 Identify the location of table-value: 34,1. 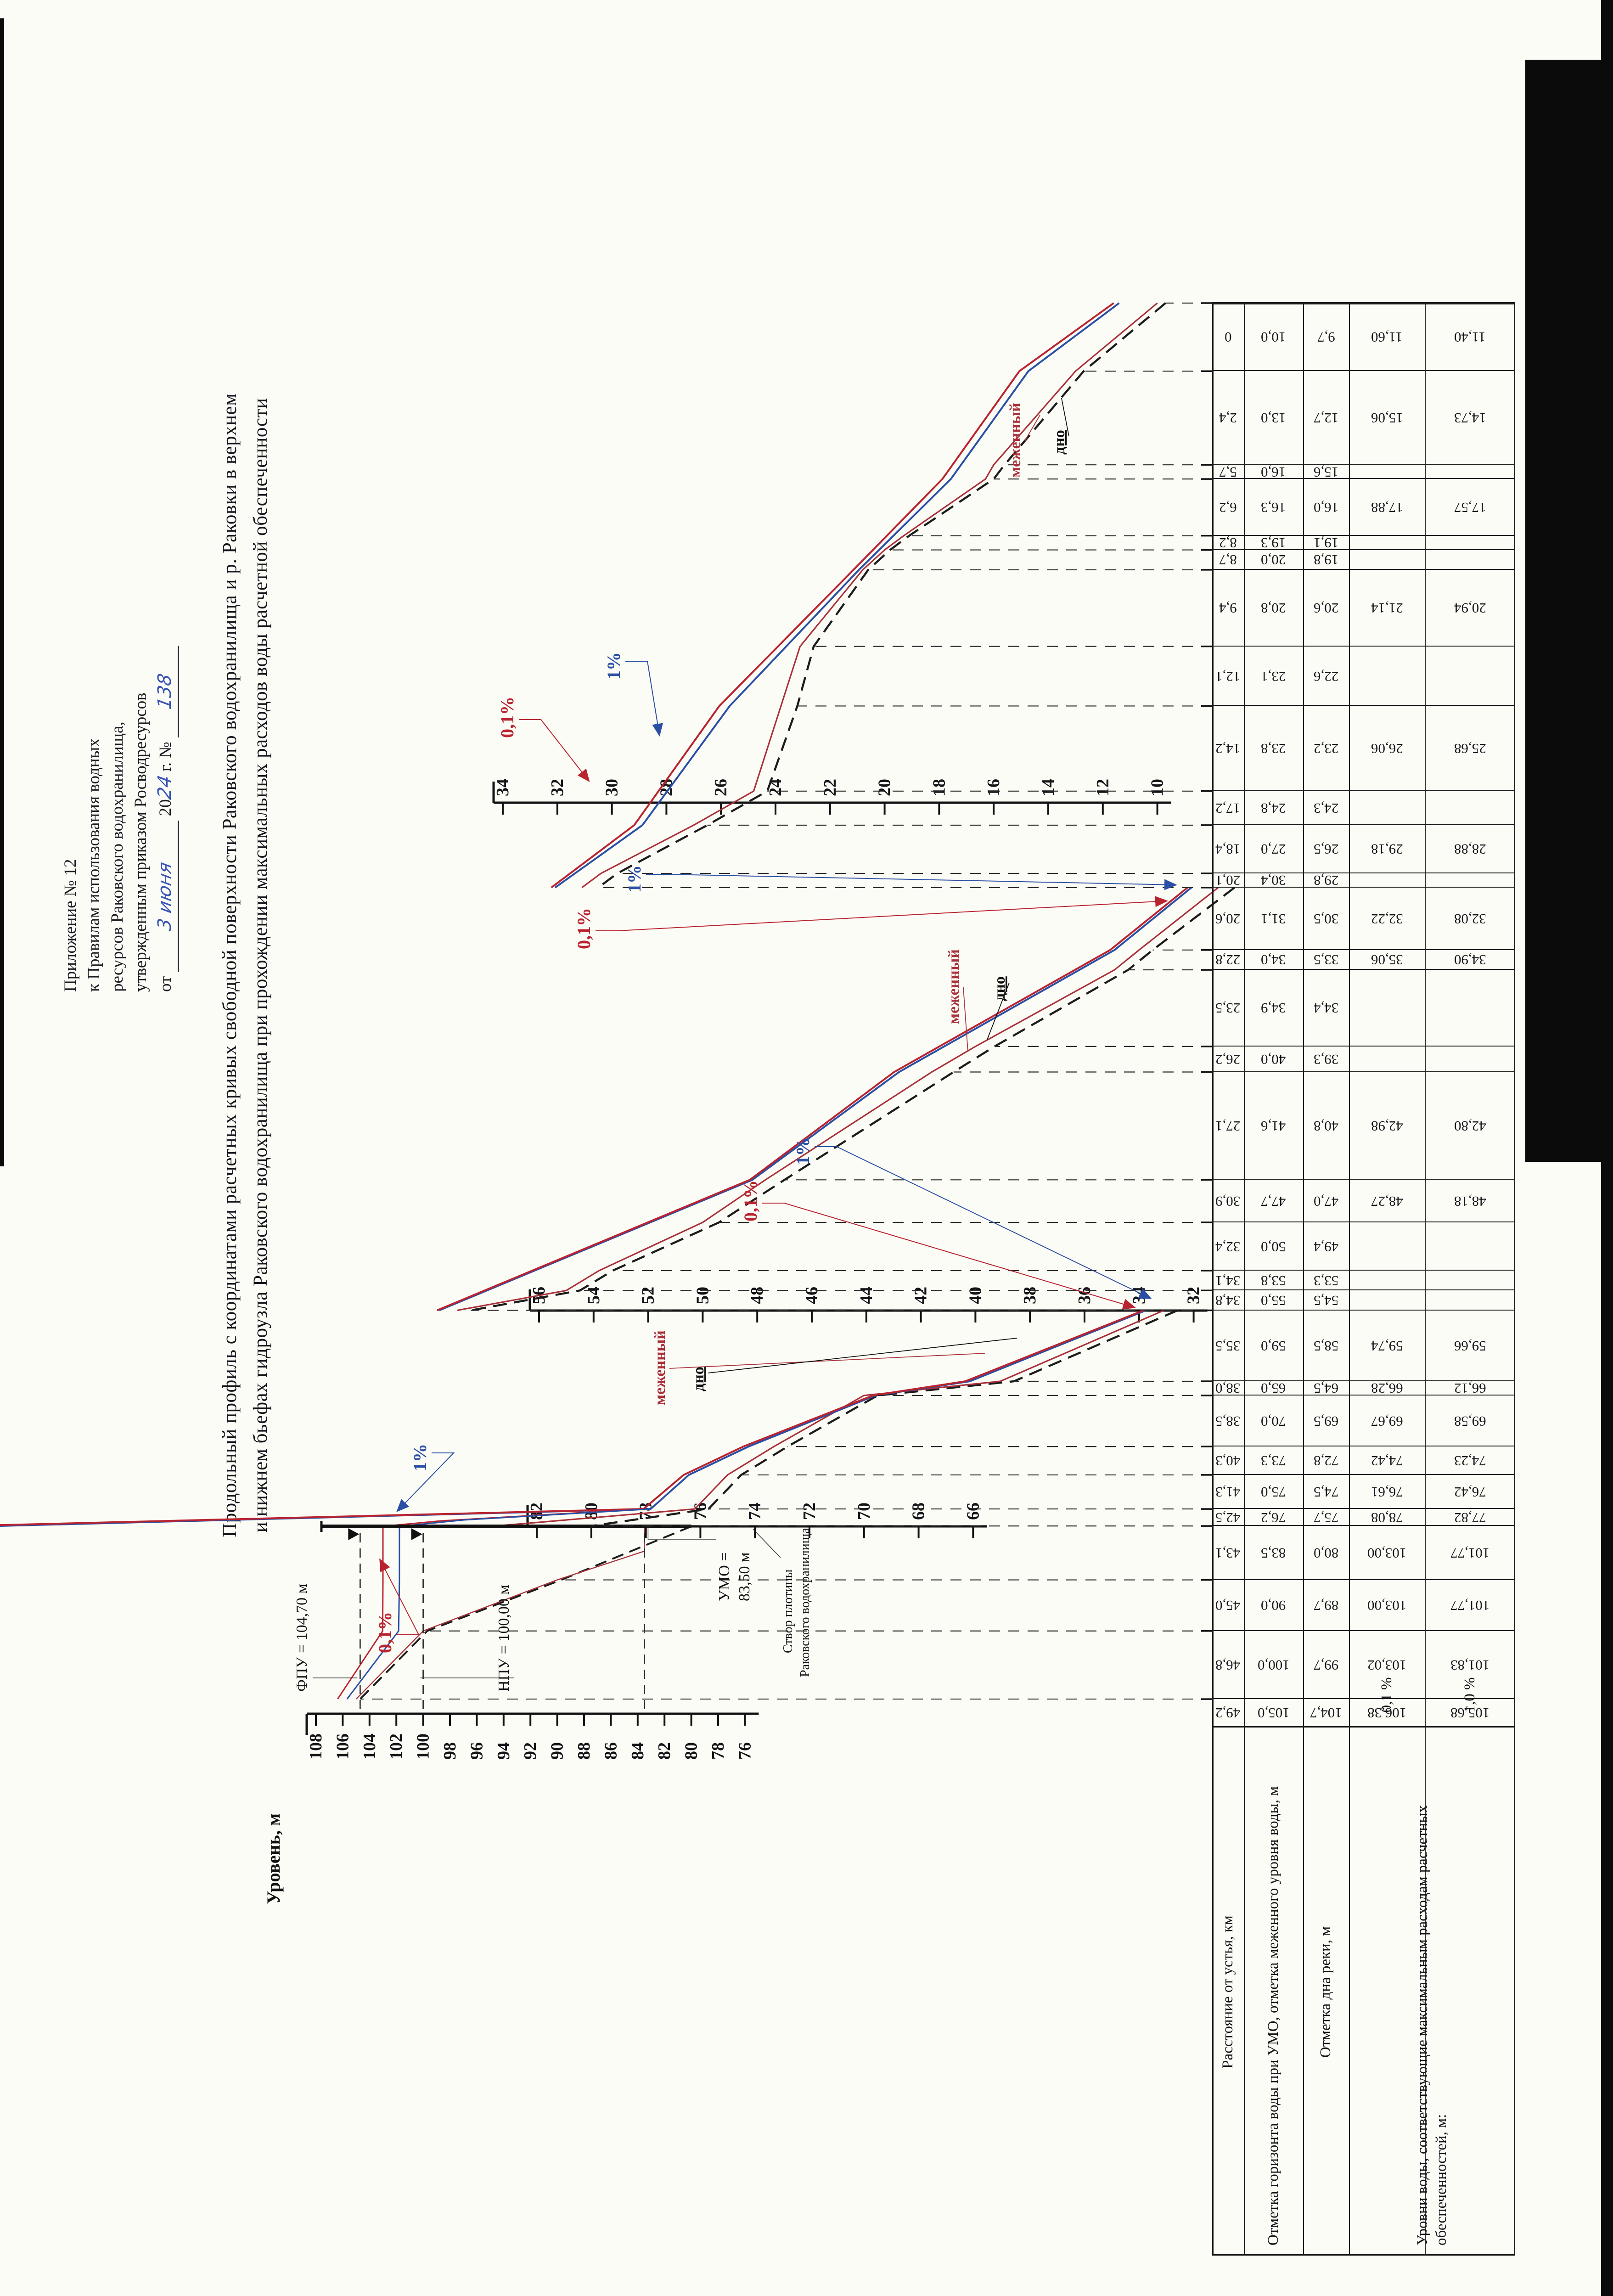
(1228, 1281).